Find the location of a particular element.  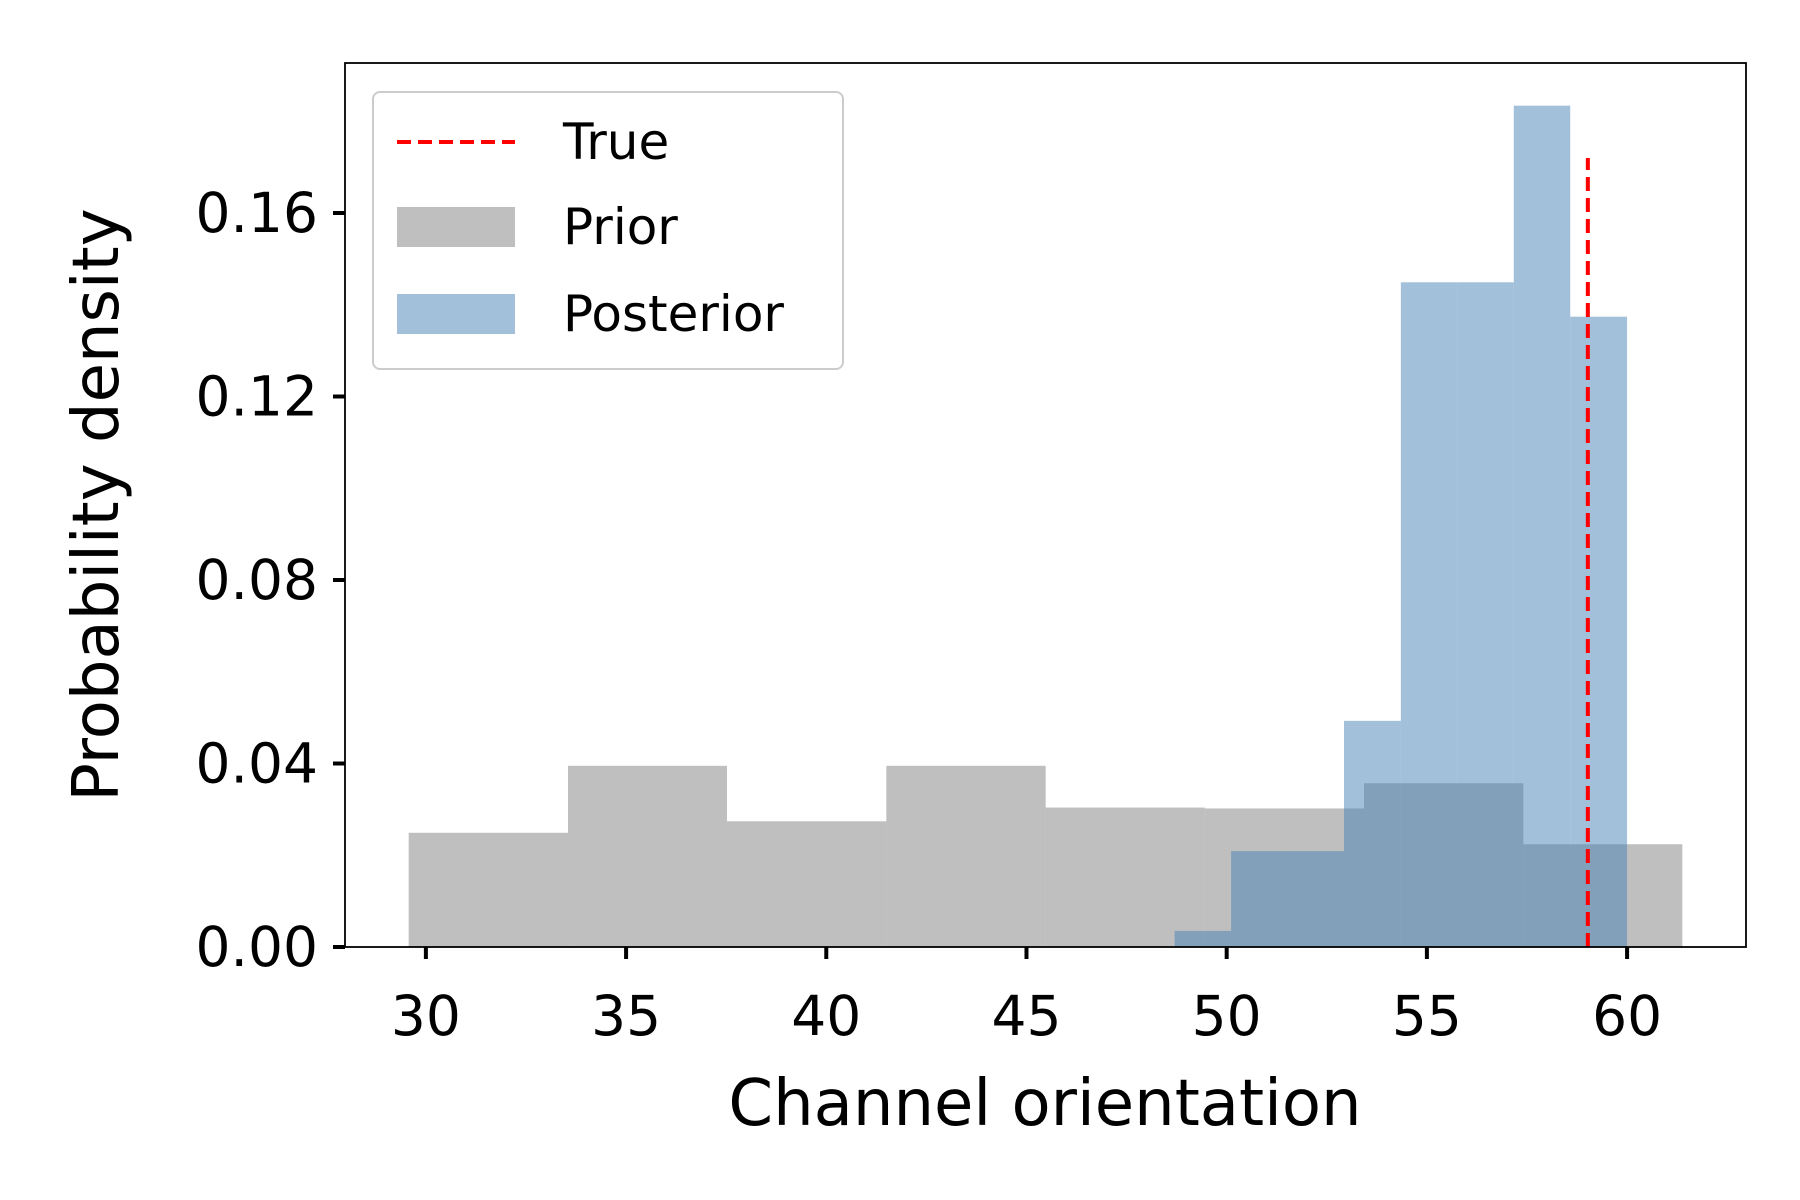

legend-label: True is located at coordinates (615, 142).